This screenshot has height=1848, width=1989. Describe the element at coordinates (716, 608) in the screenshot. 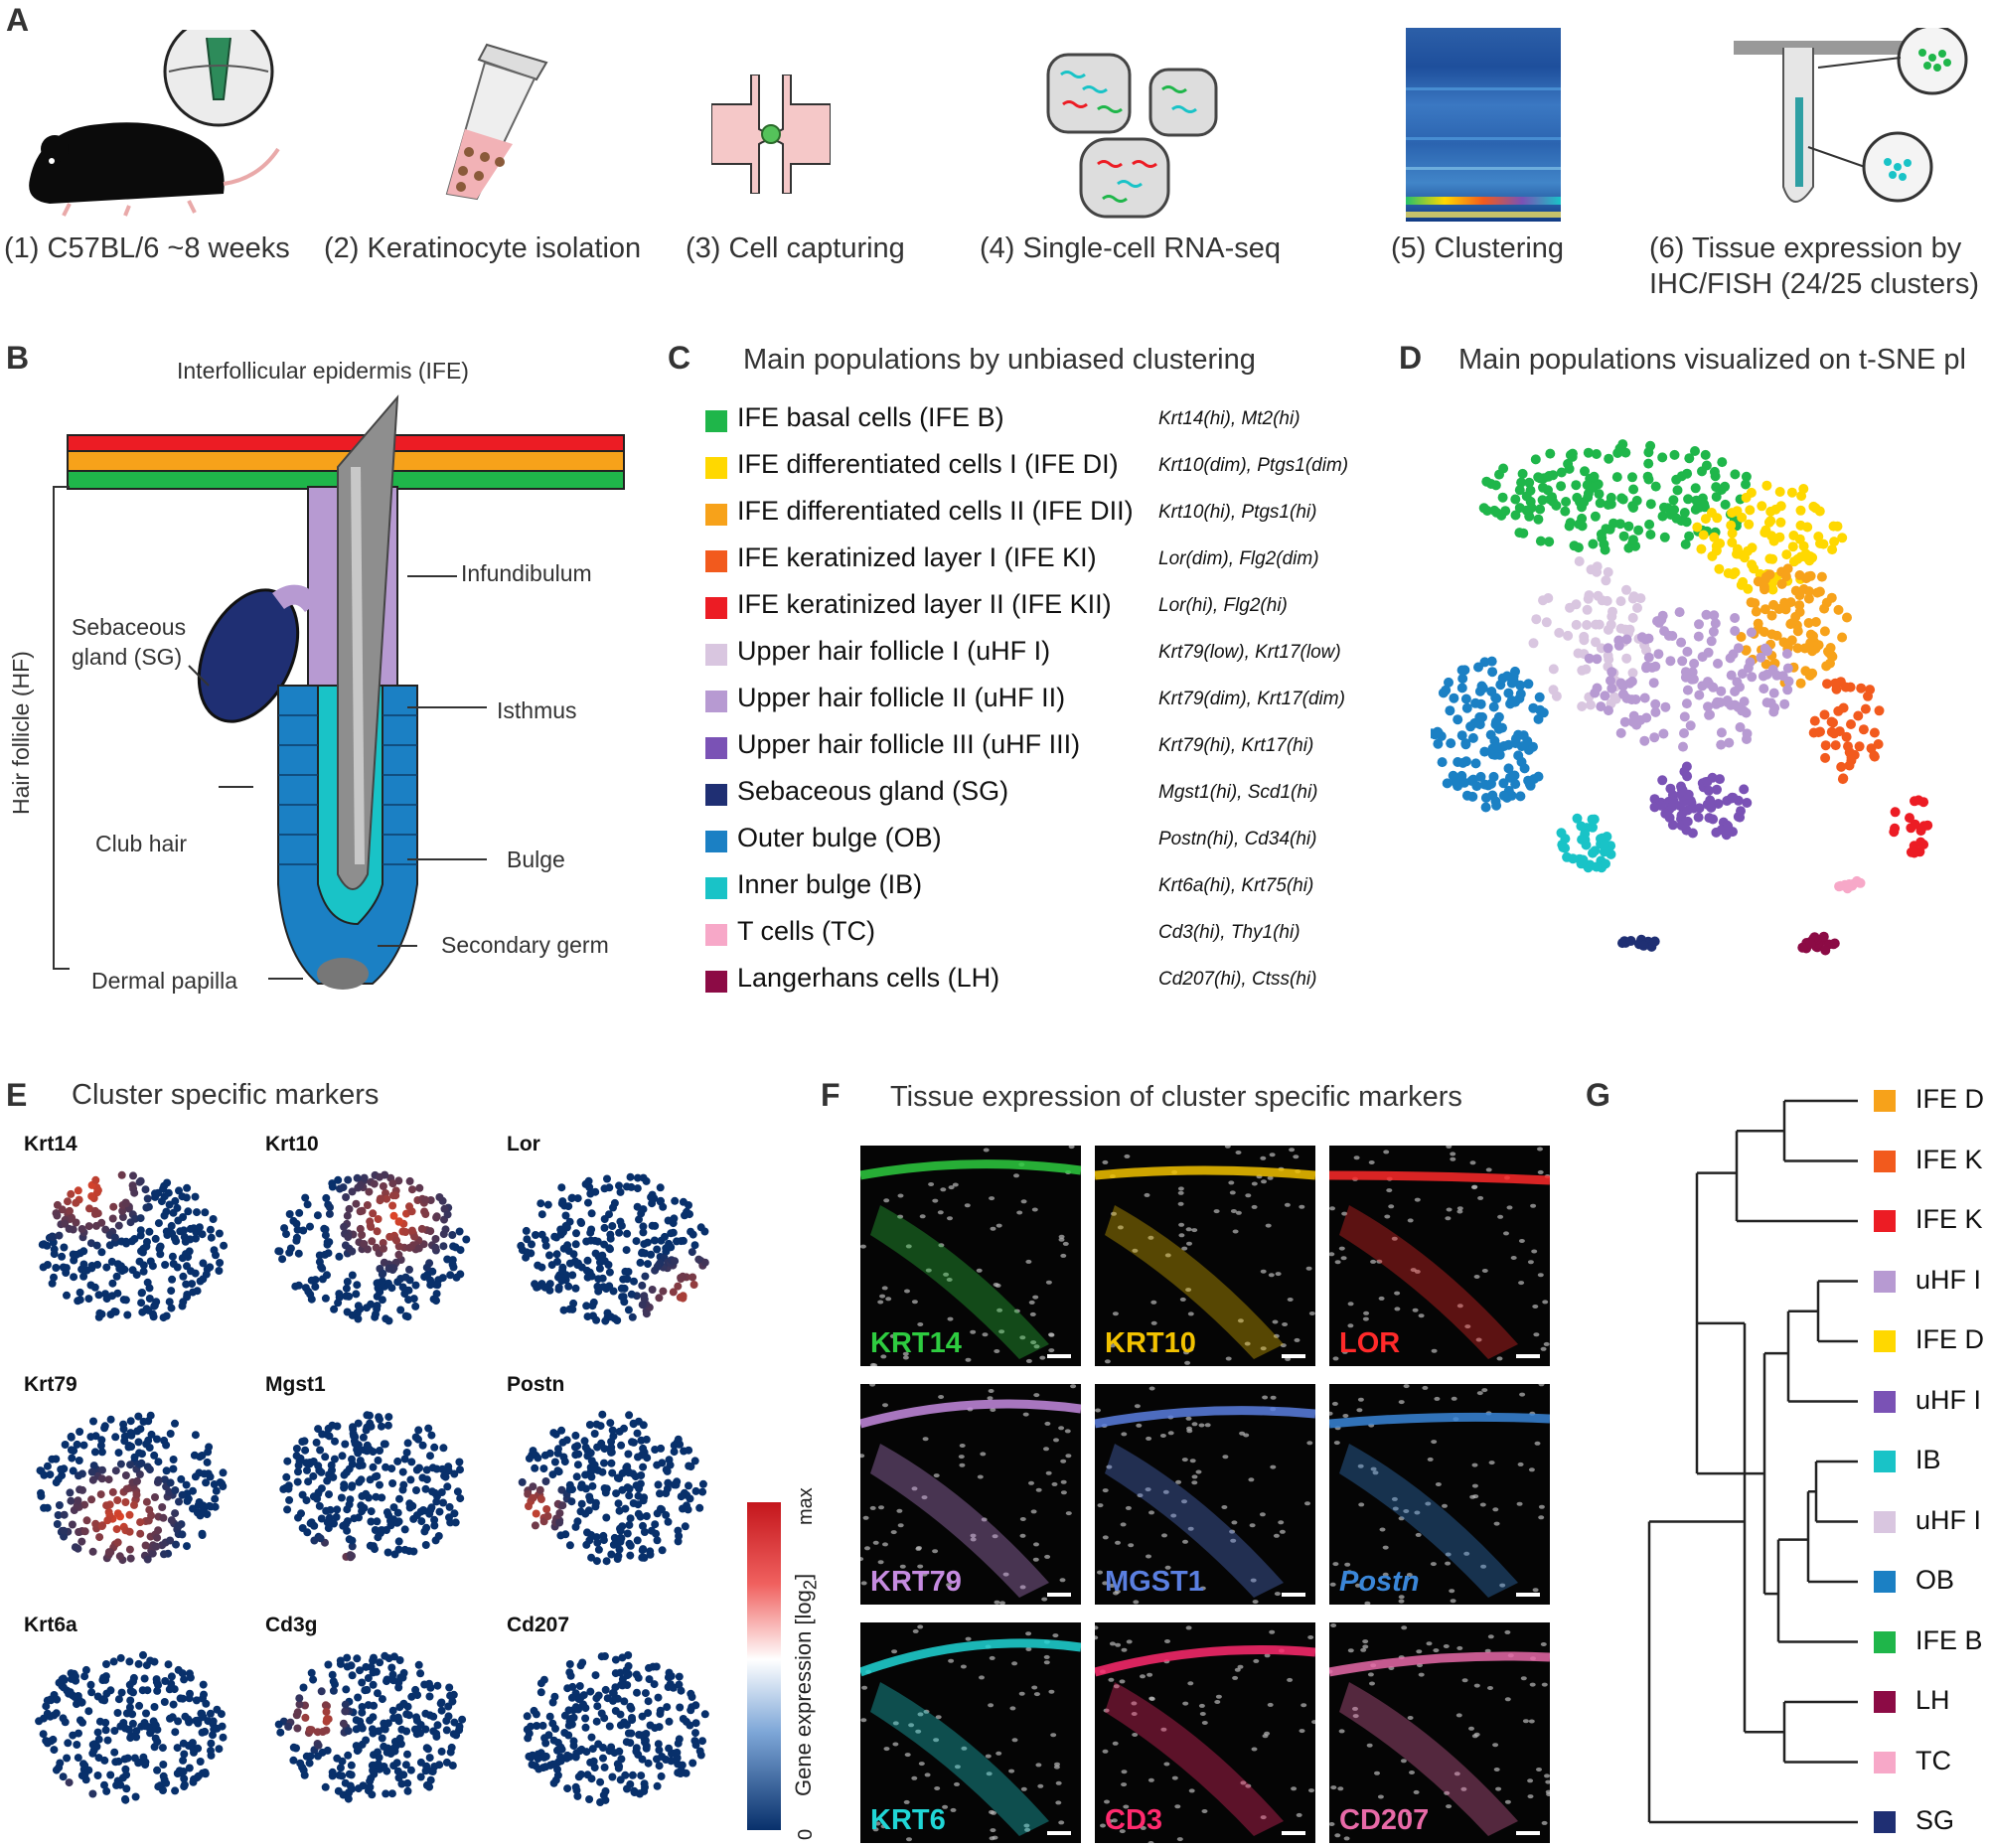

I see `legend-swatch` at that location.